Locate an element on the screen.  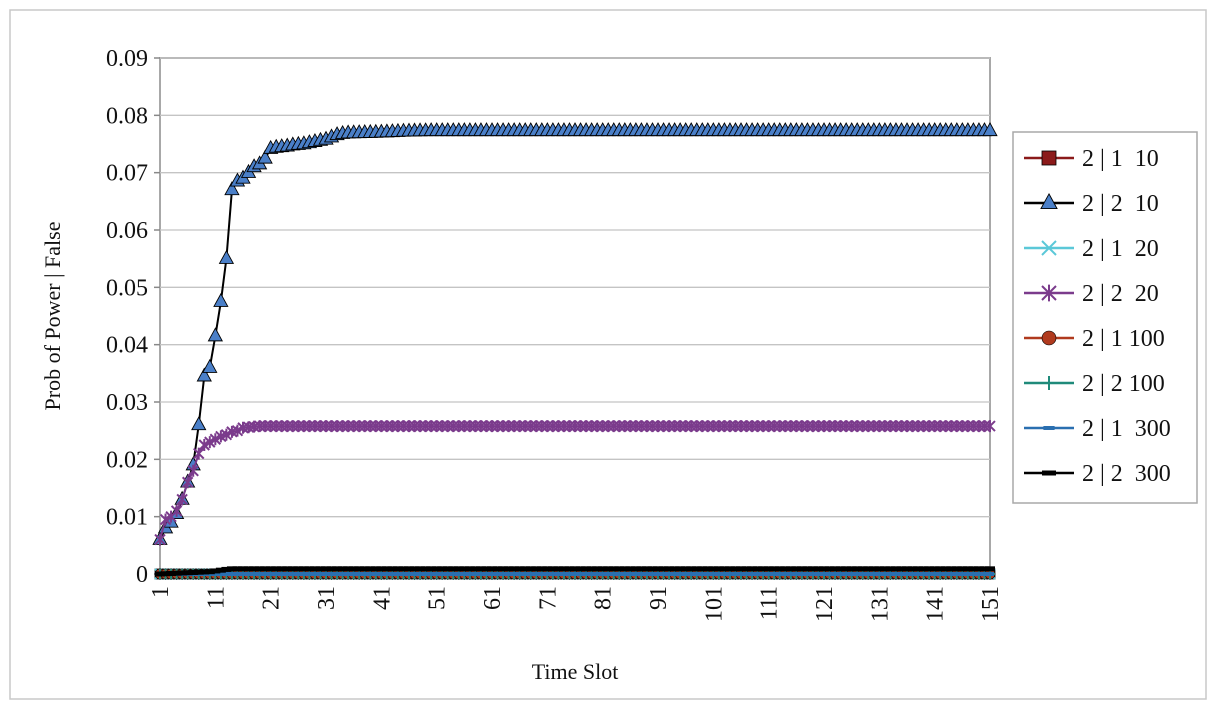
x-tick-label: 91 is located at coordinates (659, 598).